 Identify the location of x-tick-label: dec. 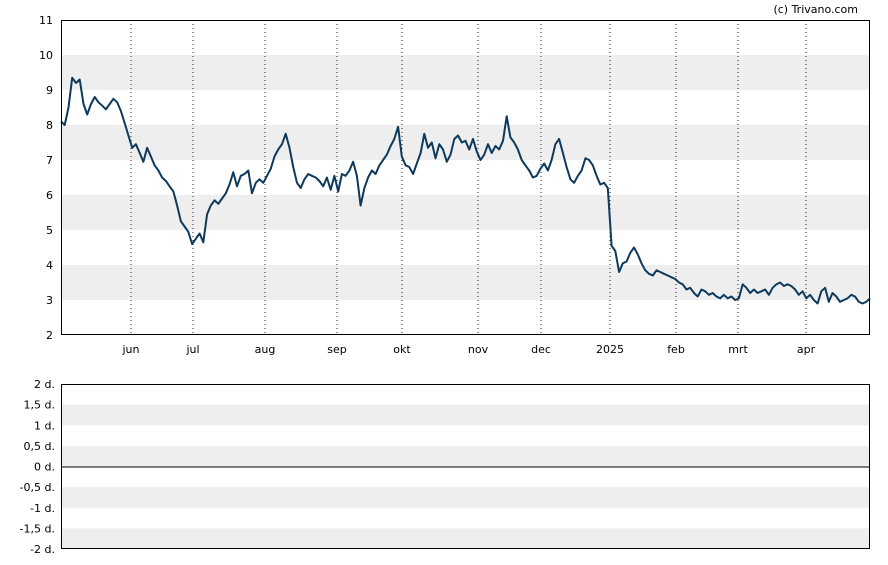
(541, 349).